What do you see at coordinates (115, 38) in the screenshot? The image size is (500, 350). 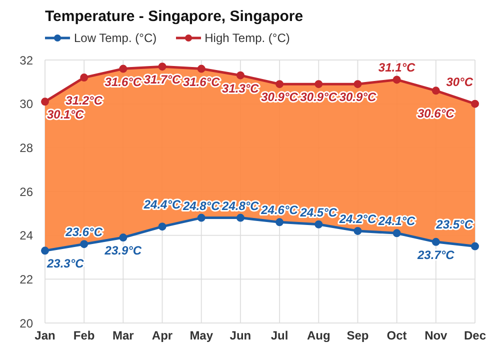 I see `legend-label: Low Temp. (°C)` at bounding box center [115, 38].